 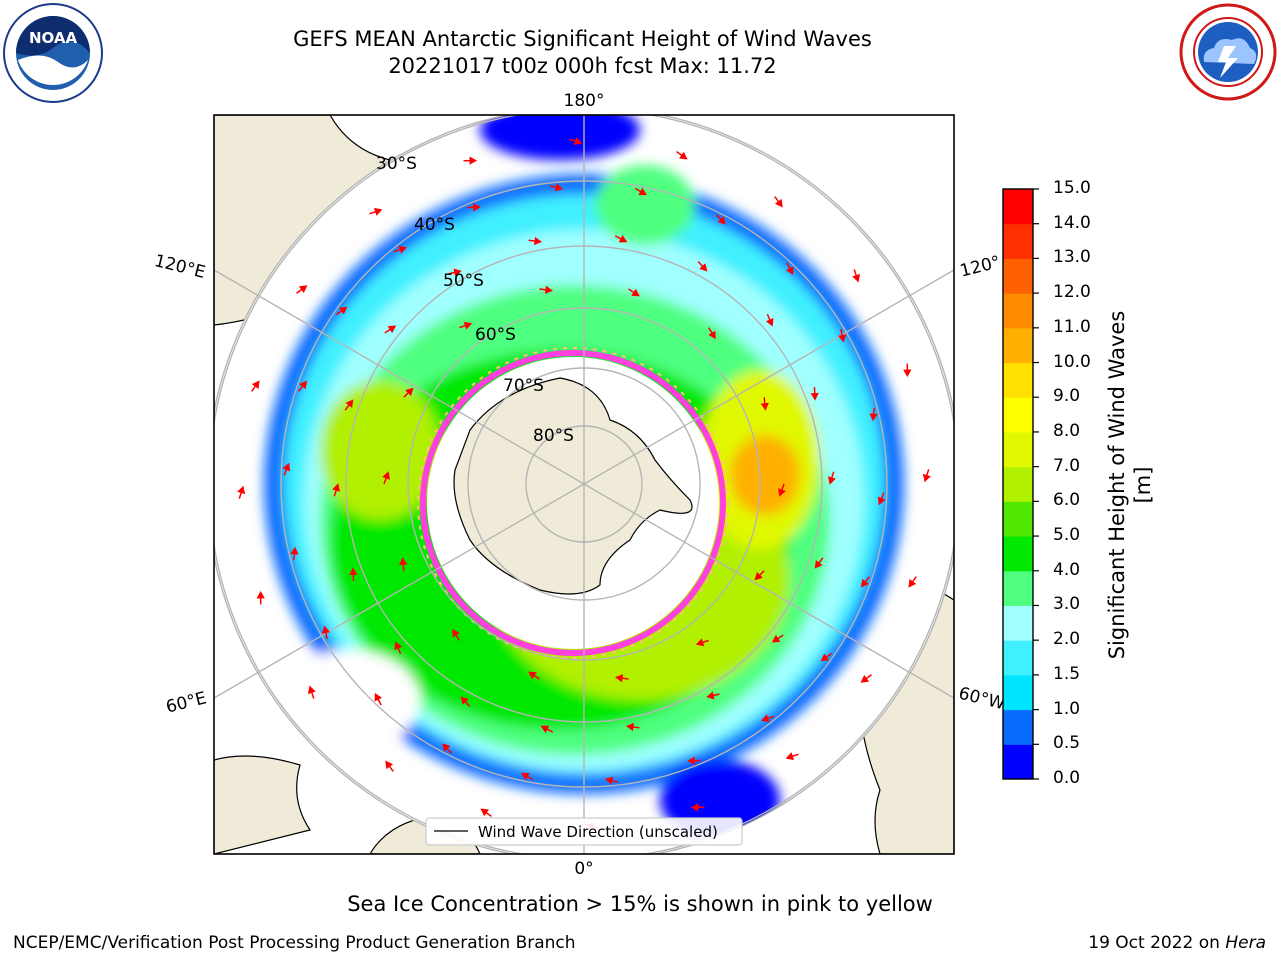 What do you see at coordinates (1067, 535) in the screenshot?
I see `colorbar-tick-label: 5.0` at bounding box center [1067, 535].